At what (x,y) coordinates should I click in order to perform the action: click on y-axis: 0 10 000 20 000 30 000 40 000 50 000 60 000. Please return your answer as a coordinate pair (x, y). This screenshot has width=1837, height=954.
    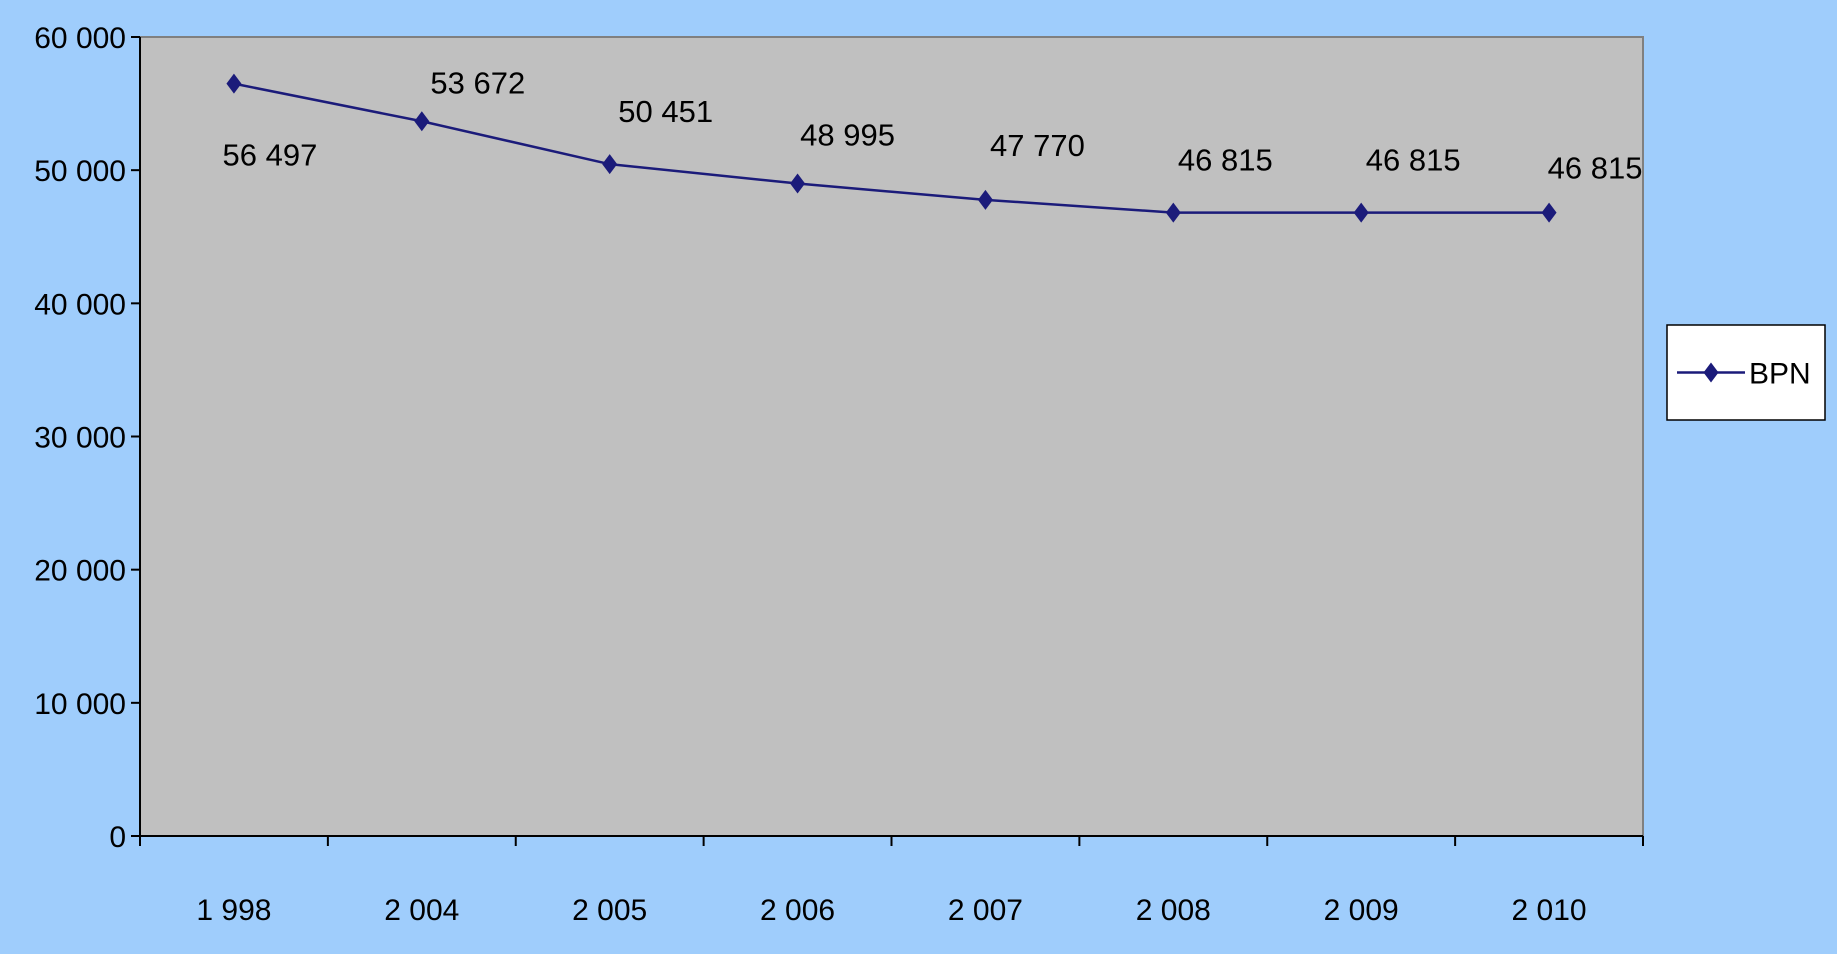
    Looking at the image, I should click on (87, 438).